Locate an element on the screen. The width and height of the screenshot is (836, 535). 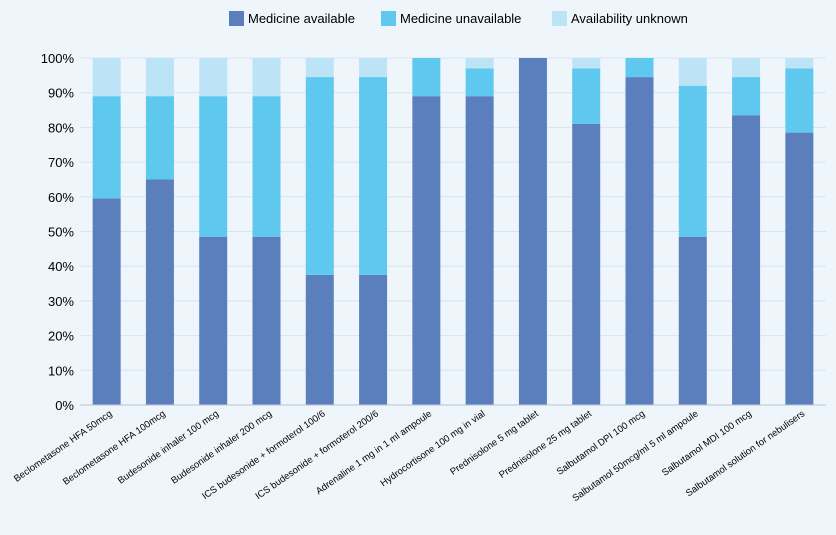
y-tick-label: 60% is located at coordinates (61, 197).